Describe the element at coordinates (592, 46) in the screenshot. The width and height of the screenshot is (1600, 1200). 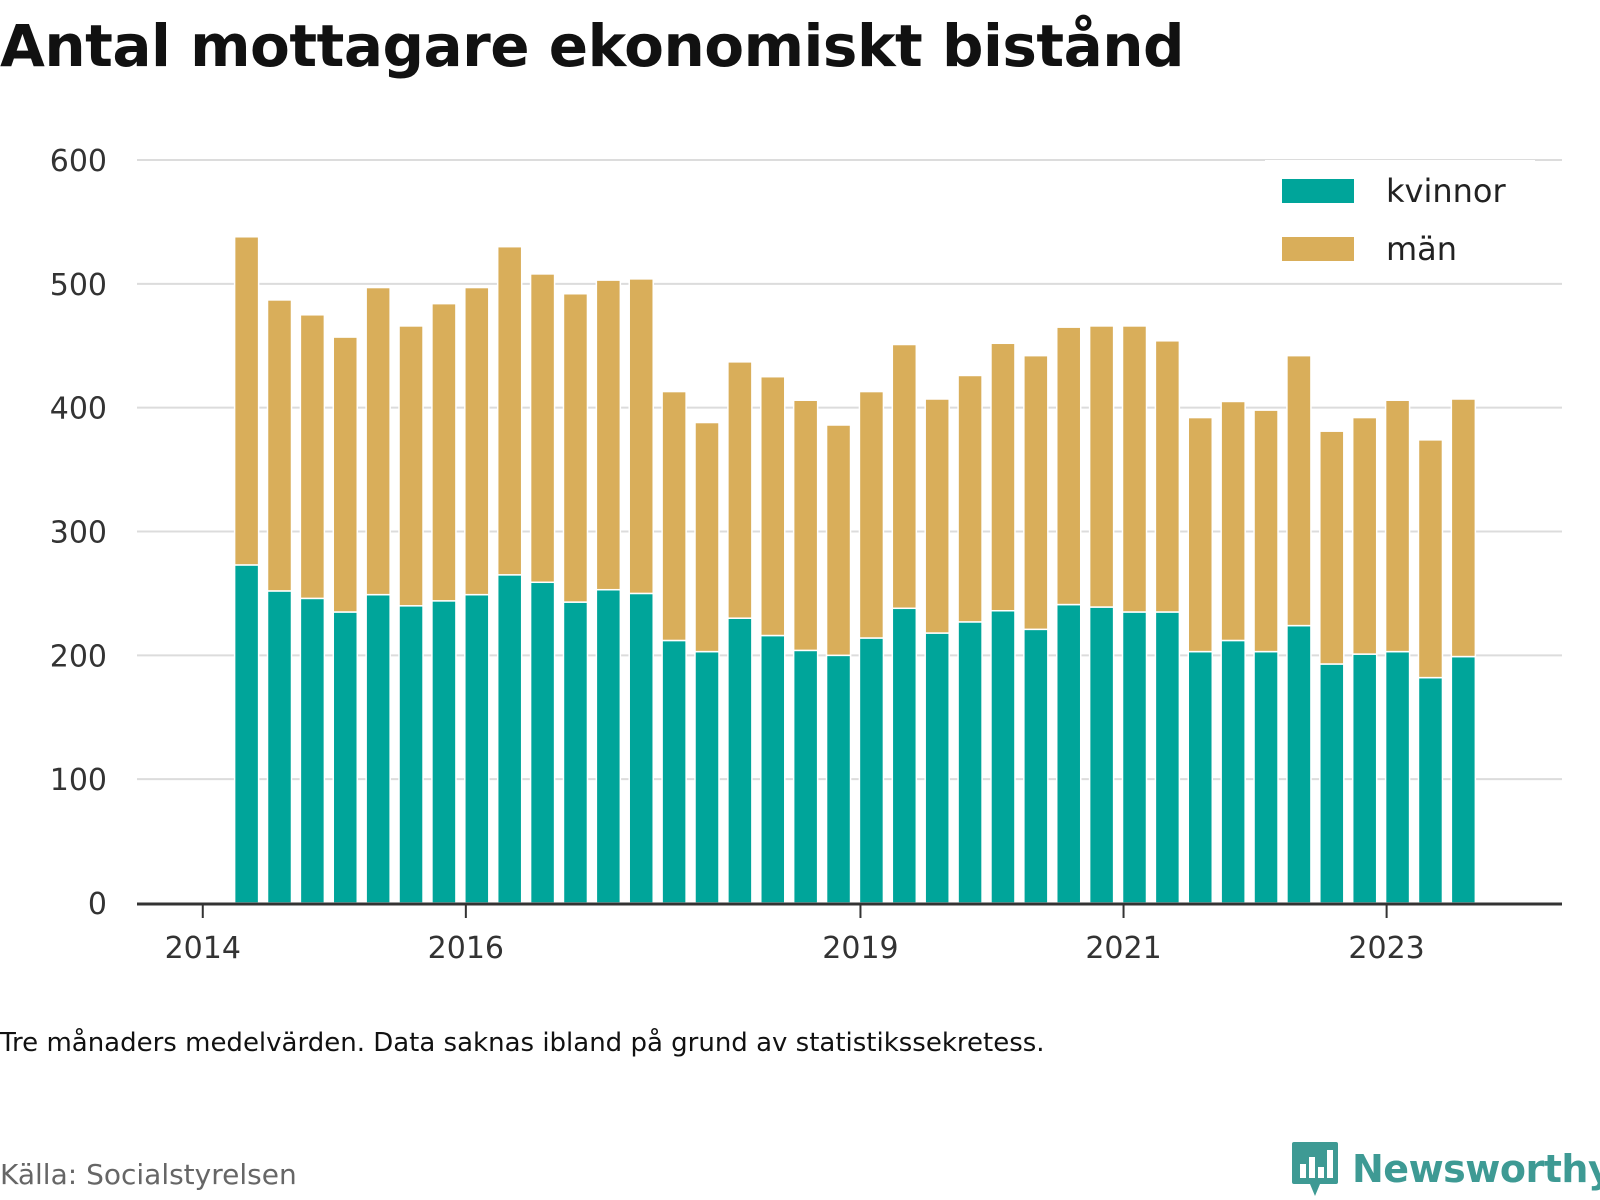
I see `chart-title: Antal mottagare ekonomiskt bistånd` at that location.